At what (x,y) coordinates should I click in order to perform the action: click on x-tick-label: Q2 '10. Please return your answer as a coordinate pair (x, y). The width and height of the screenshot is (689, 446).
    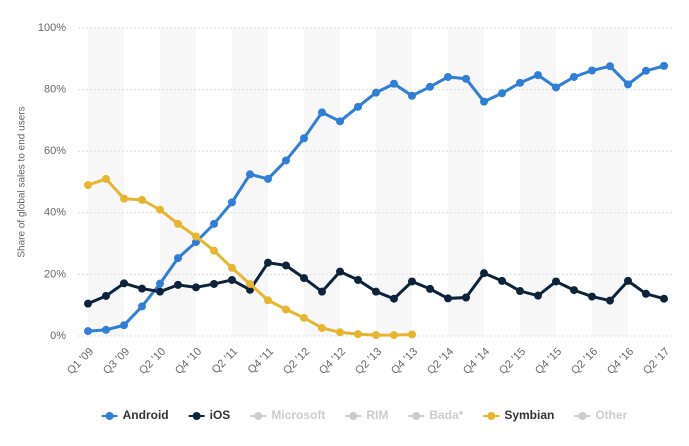
    Looking at the image, I should click on (152, 361).